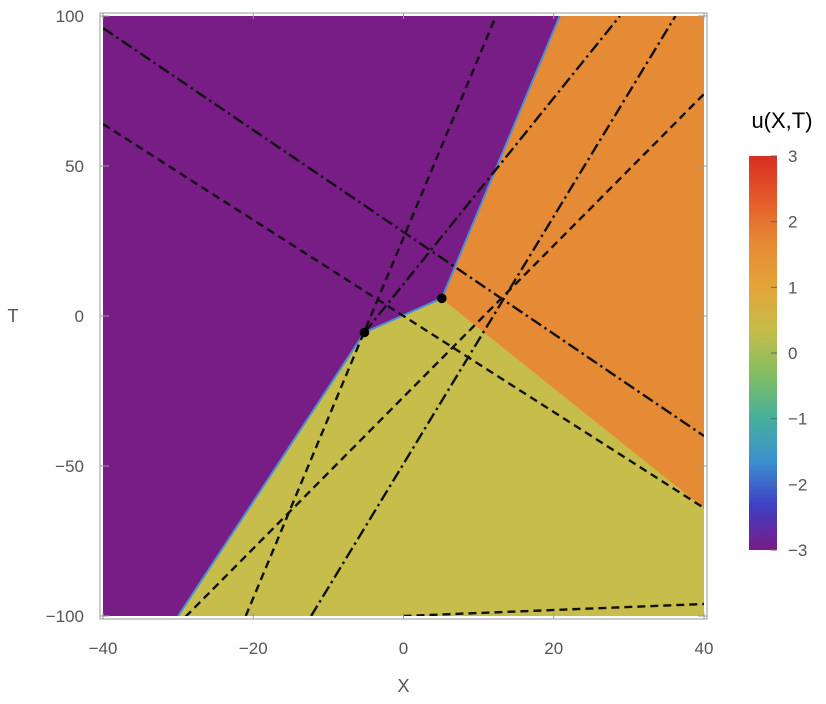 The image size is (826, 704). I want to click on x-tick-label: −20, so click(253, 648).